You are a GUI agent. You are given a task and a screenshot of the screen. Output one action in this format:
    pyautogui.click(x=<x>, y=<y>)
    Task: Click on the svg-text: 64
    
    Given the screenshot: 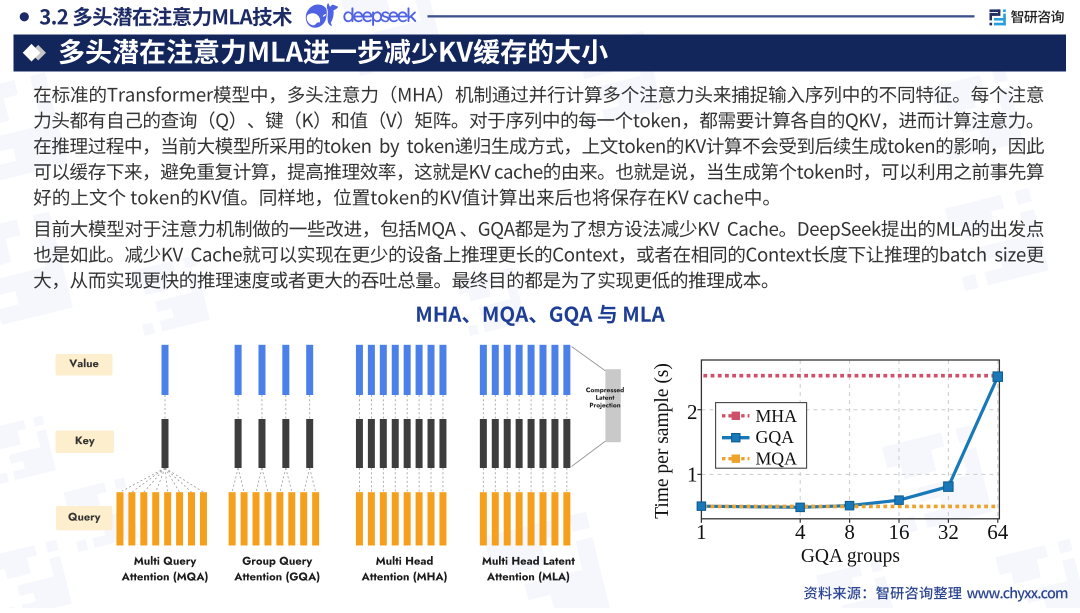 What is the action you would take?
    pyautogui.click(x=998, y=532)
    